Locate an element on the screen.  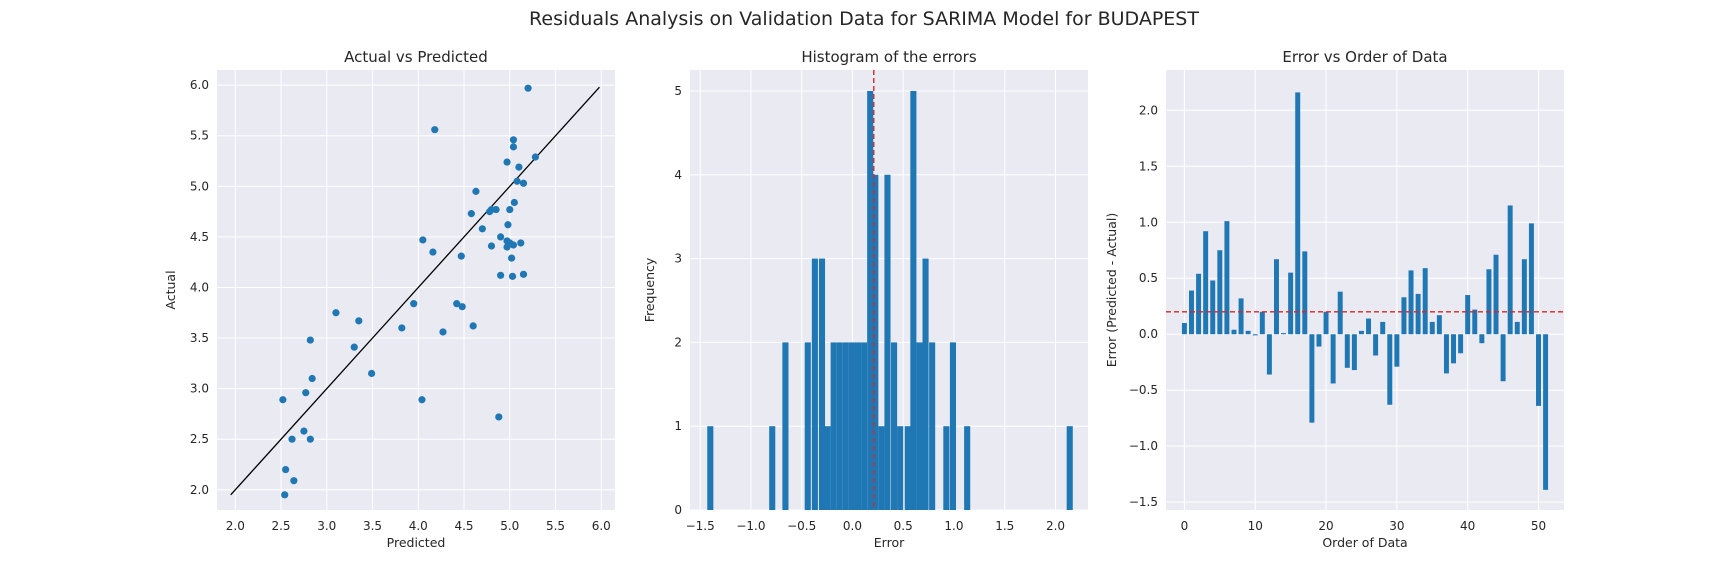
y-tick-label: 5 is located at coordinates (678, 91).